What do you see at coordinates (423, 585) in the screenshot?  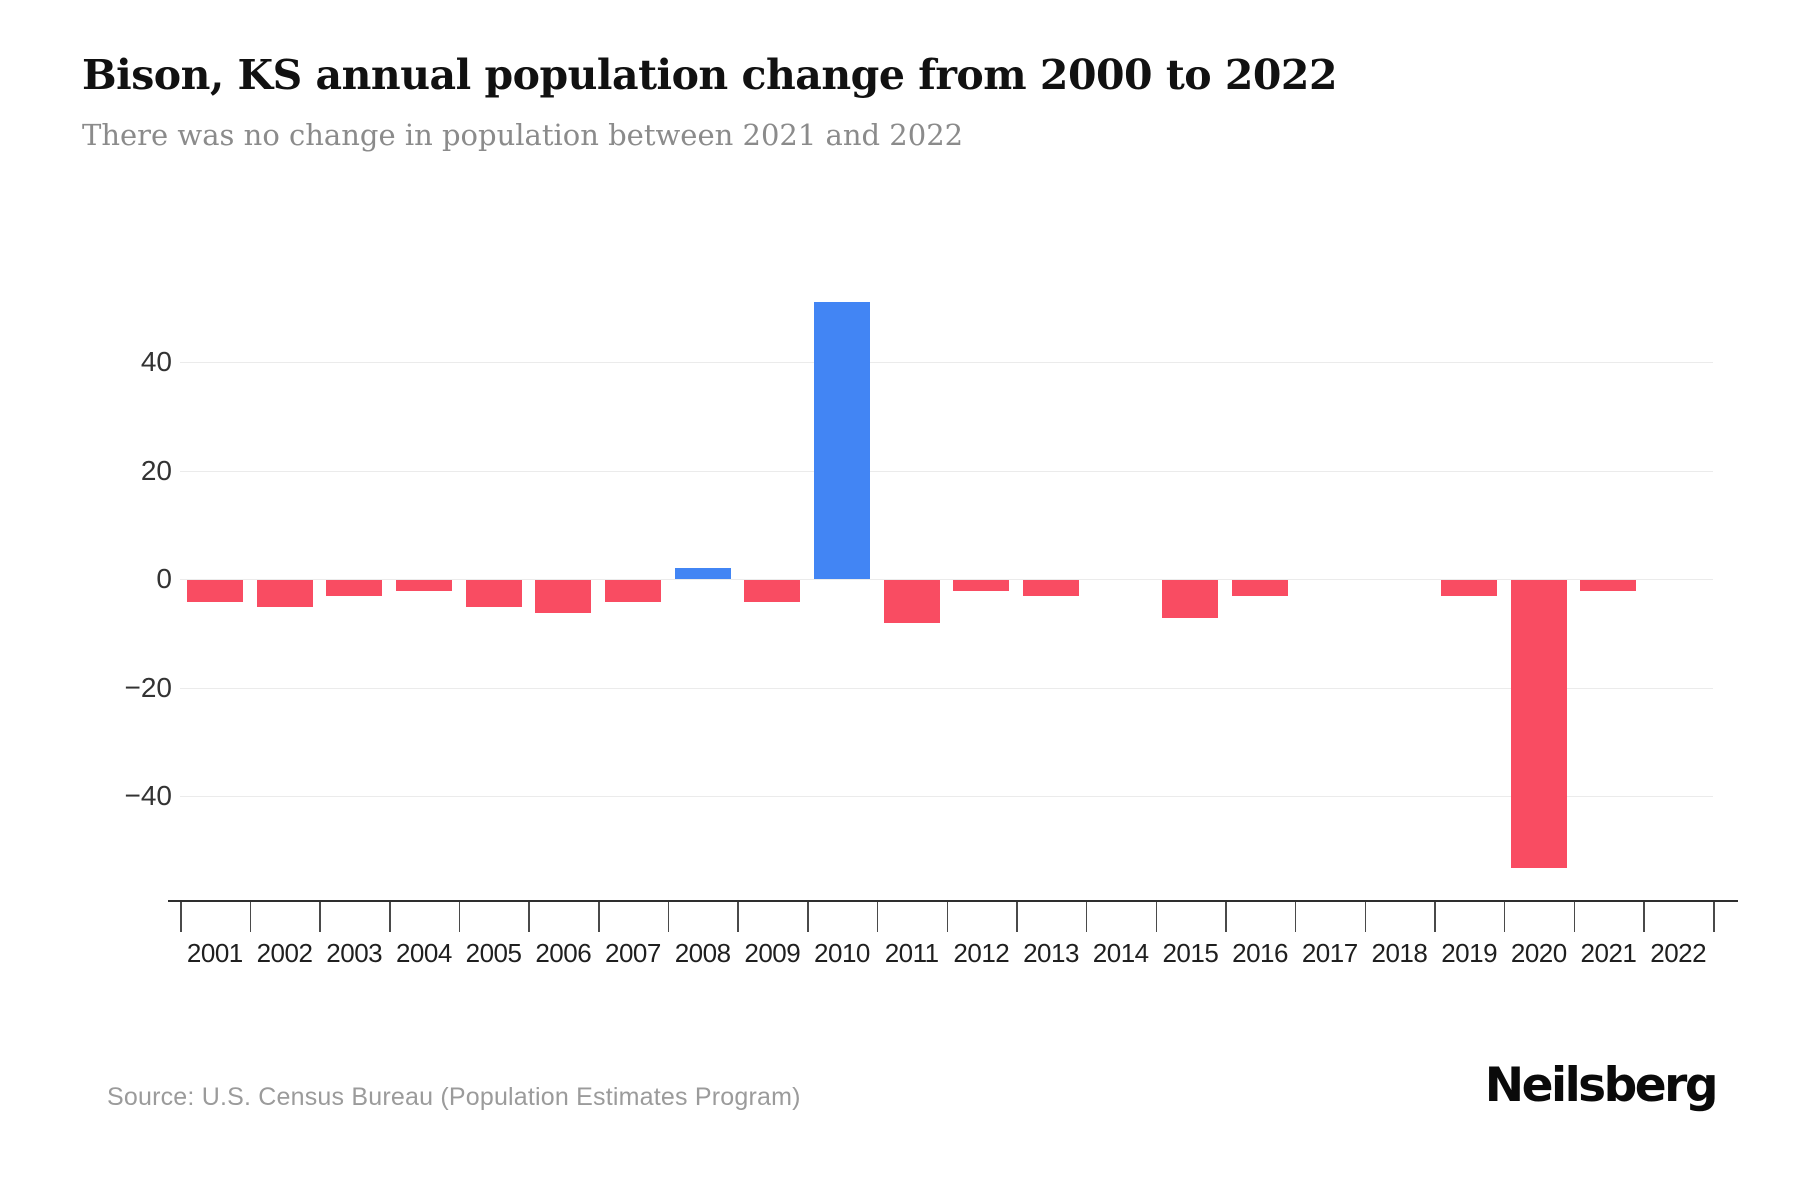 I see `bar-2004` at bounding box center [423, 585].